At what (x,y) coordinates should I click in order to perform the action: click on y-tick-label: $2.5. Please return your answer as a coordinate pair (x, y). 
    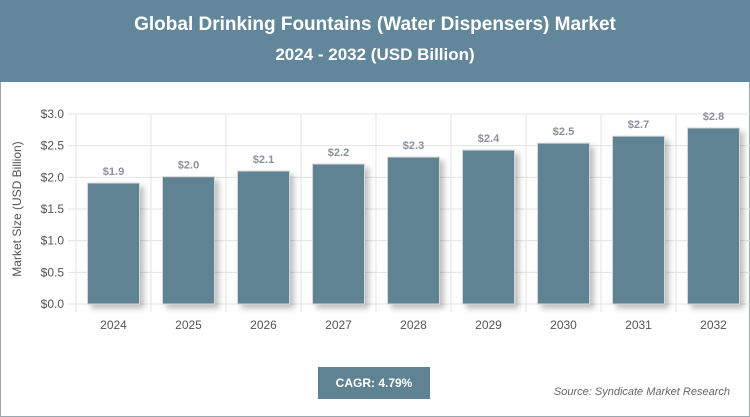
    Looking at the image, I should click on (53, 146).